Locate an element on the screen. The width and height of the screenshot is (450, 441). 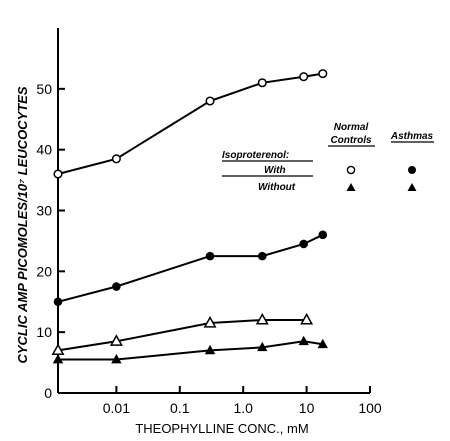
y-tick-label: 20 is located at coordinates (44, 271).